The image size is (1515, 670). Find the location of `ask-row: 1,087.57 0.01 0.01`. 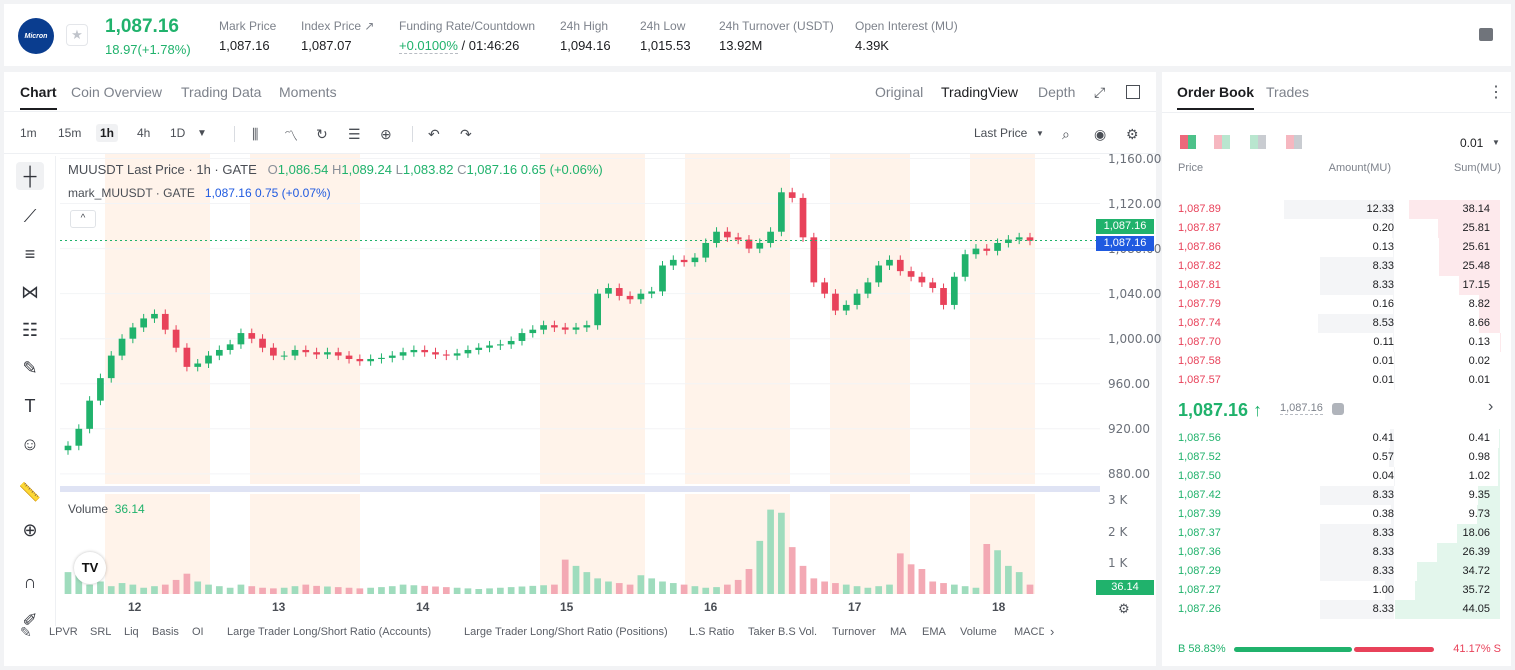

ask-row: 1,087.57 0.01 0.01 is located at coordinates (1331, 380).